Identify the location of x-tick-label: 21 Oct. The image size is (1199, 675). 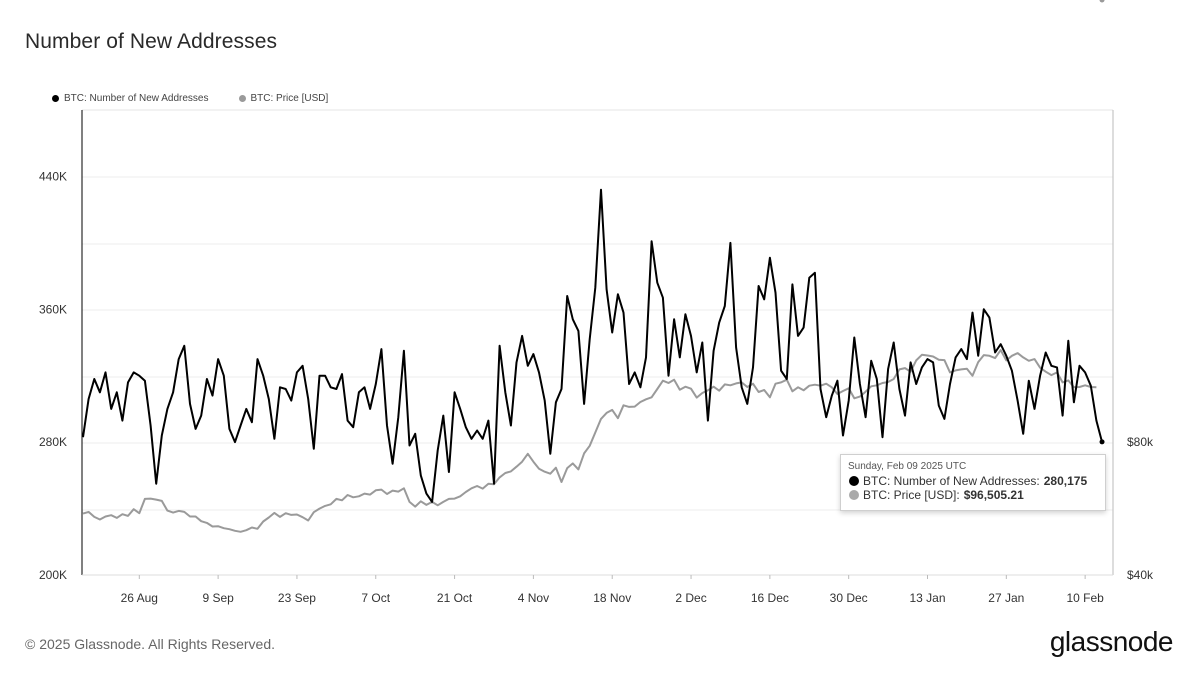
(455, 598).